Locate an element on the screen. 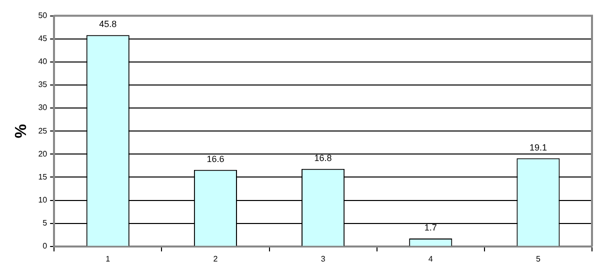 The width and height of the screenshot is (606, 275). y-tick-label: 35 is located at coordinates (43, 85).